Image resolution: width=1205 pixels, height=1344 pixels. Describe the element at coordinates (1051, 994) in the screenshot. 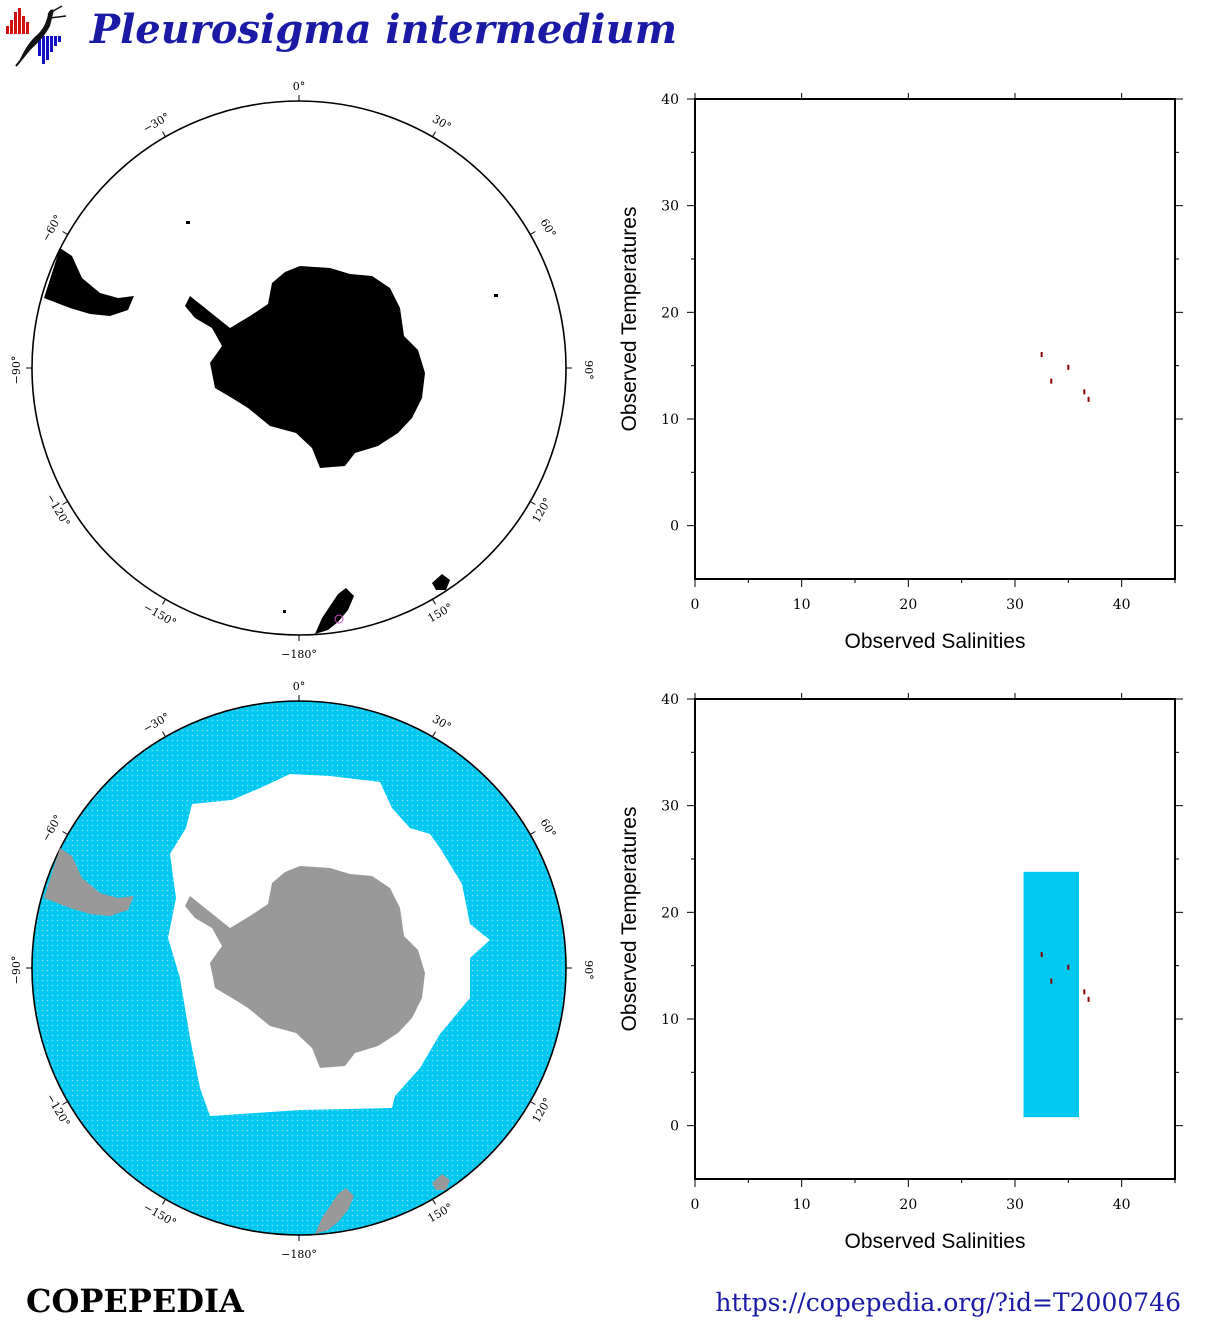

I see `range-box` at that location.